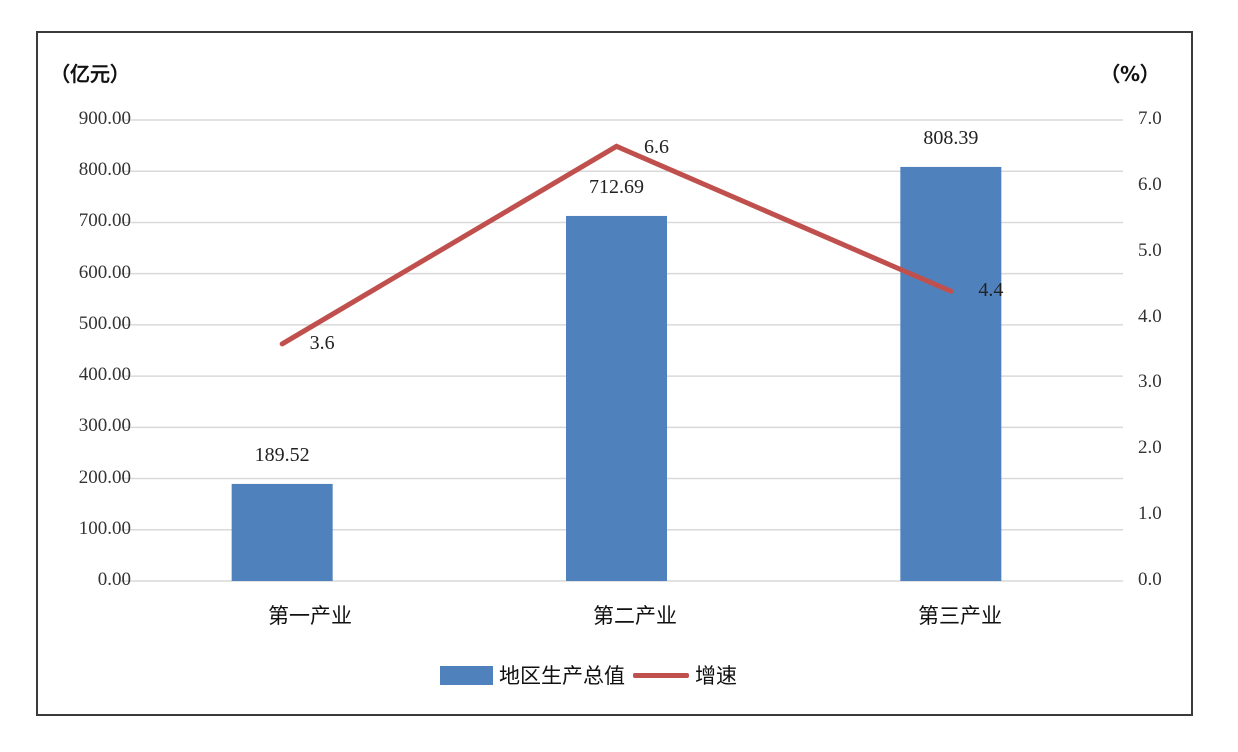 This screenshot has width=1238, height=752. Describe the element at coordinates (282, 454) in the screenshot. I see `bar-value-label: 189.52` at that location.